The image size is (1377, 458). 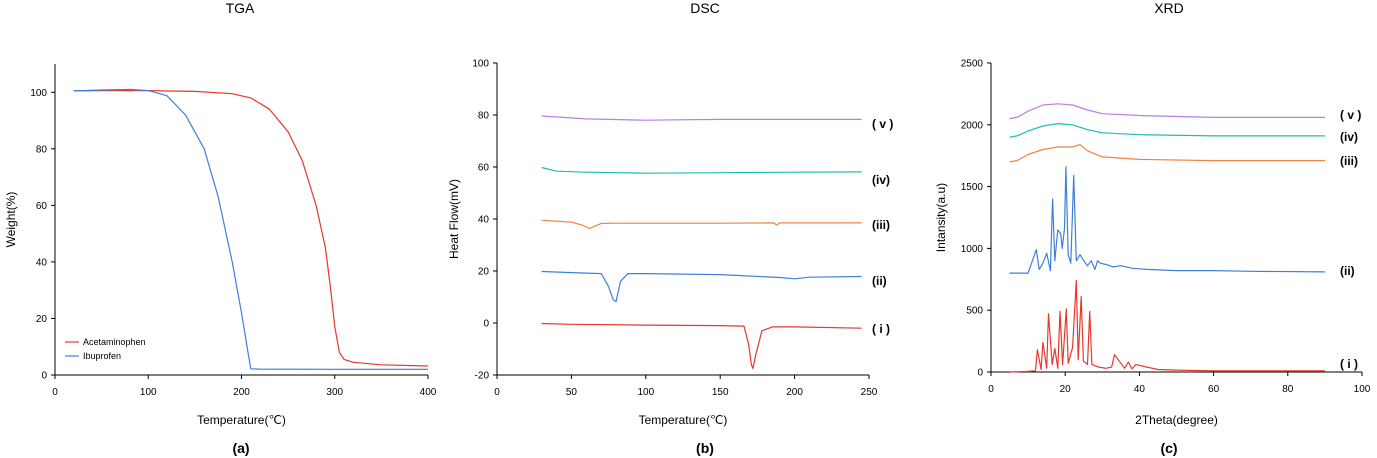 What do you see at coordinates (1140, 389) in the screenshot?
I see `chart3-x-tick-label: 40` at bounding box center [1140, 389].